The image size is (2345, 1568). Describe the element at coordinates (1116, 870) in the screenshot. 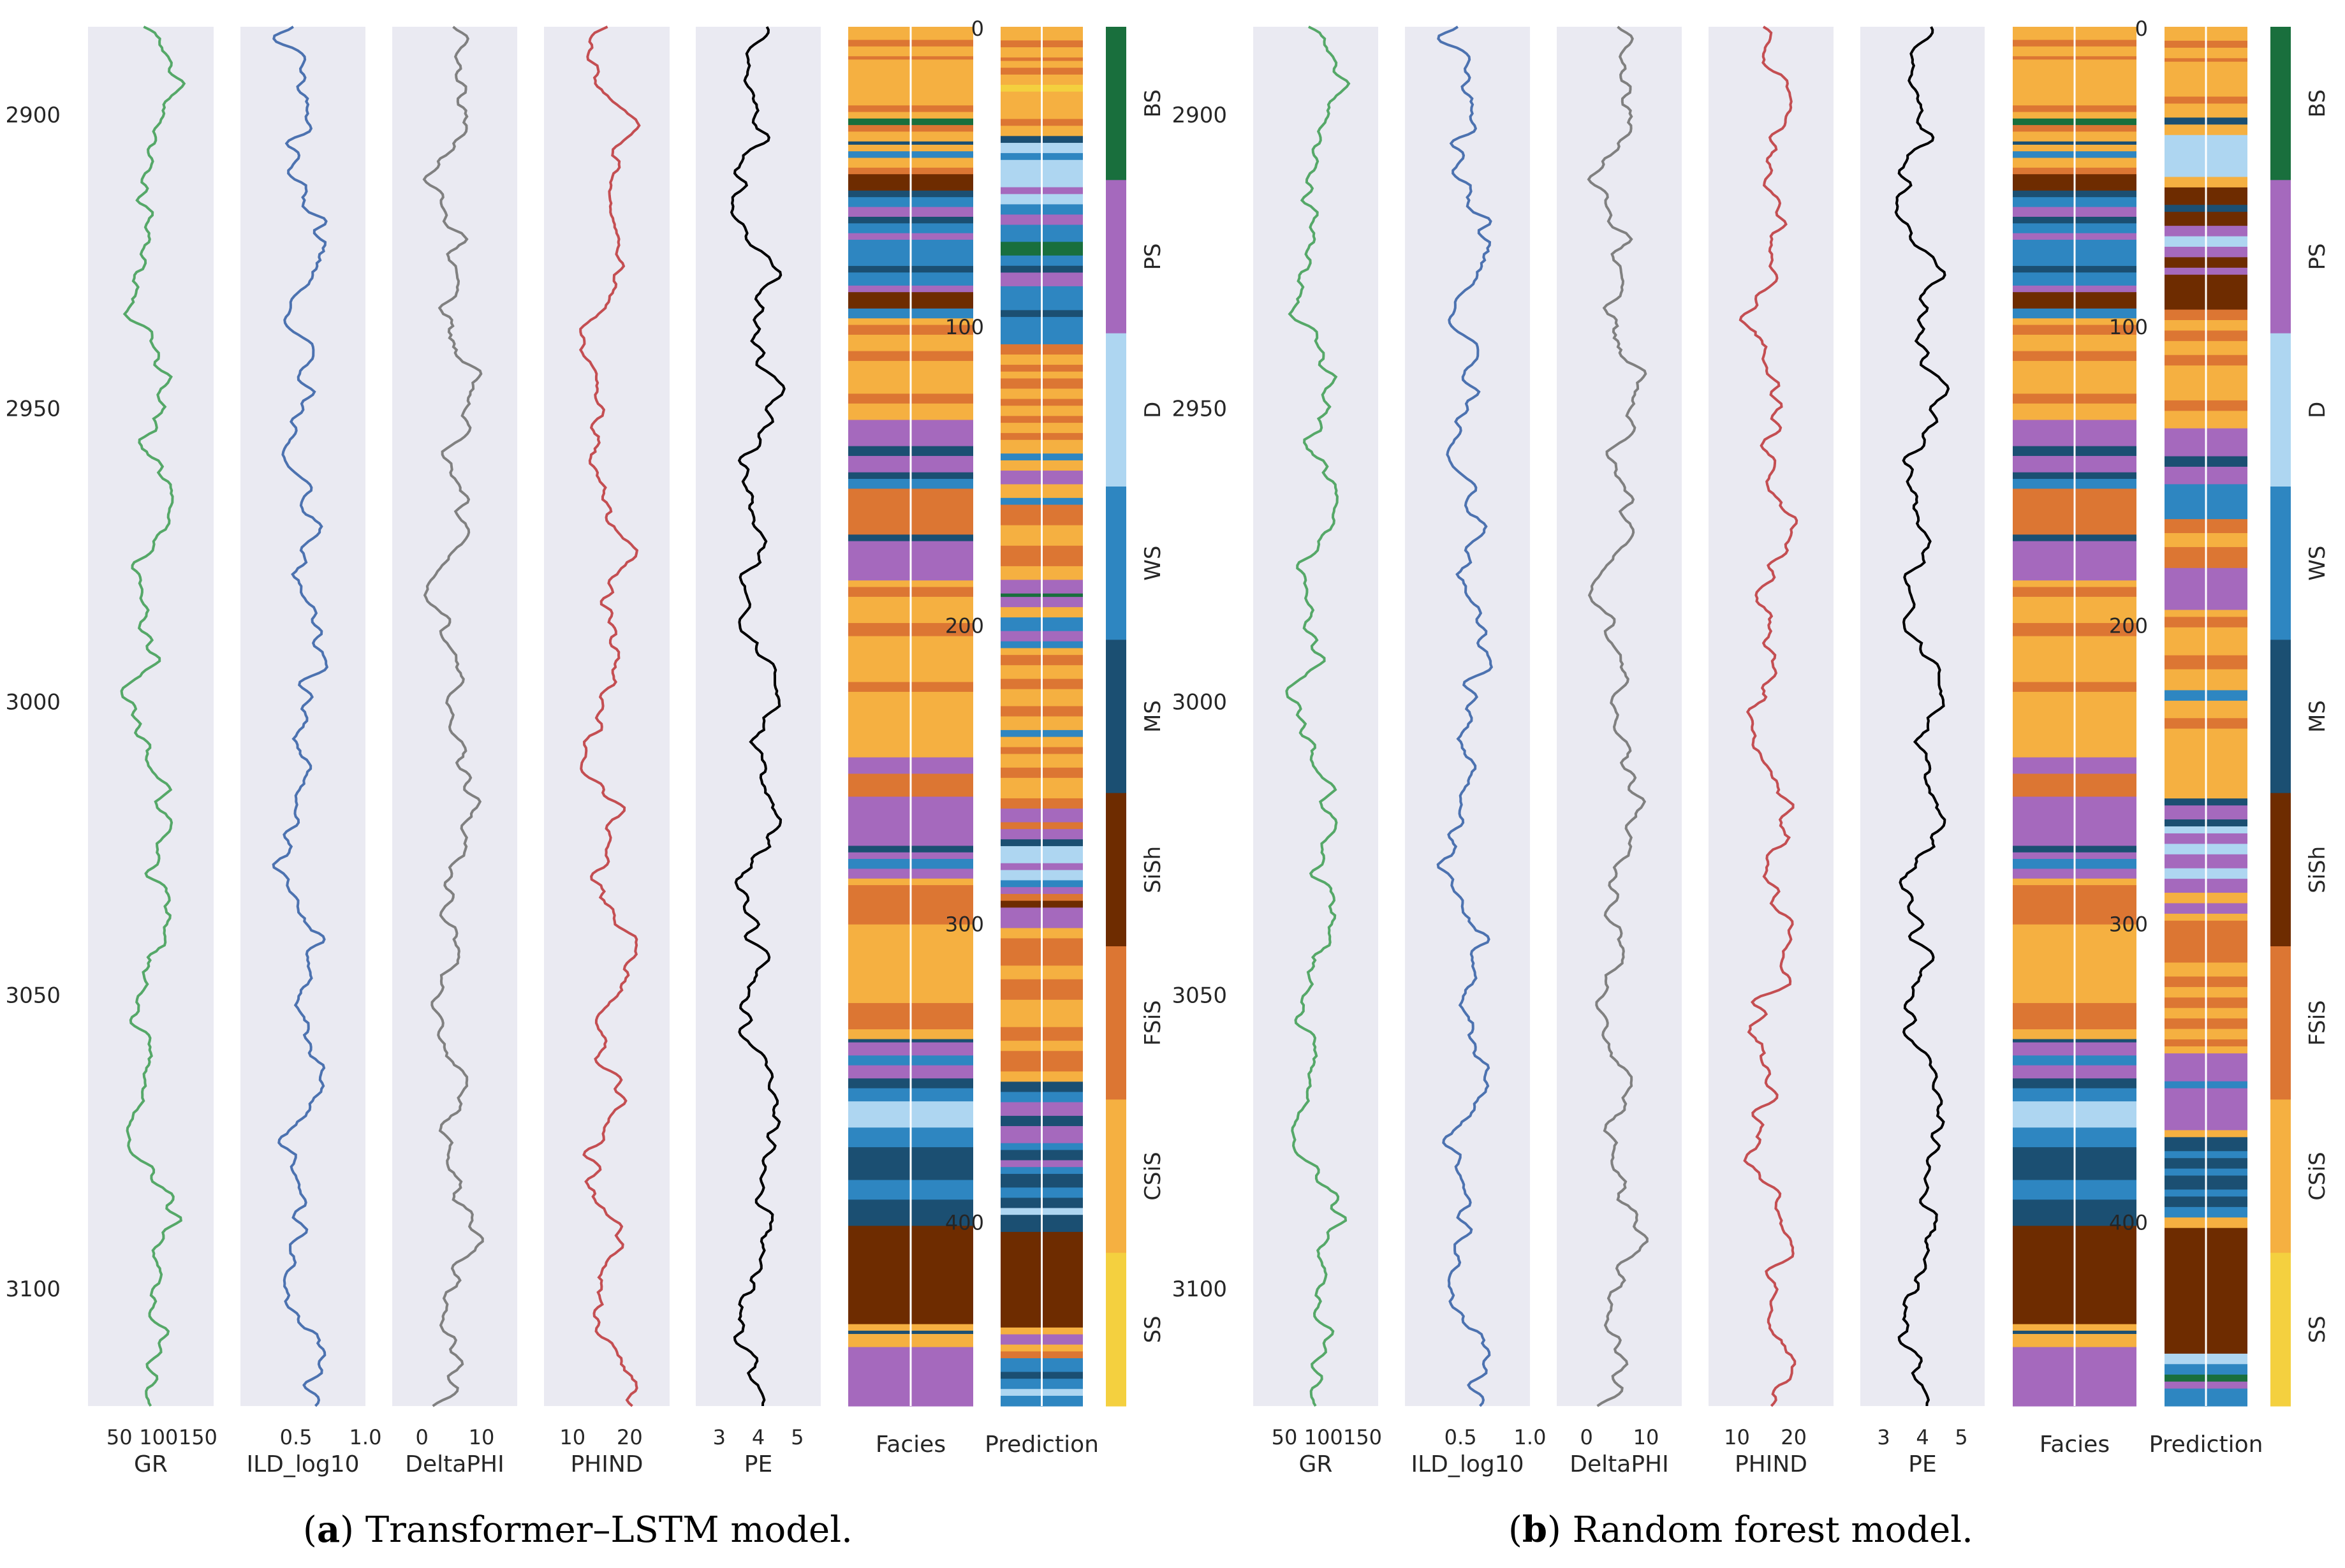

I see `colorbar-swatch-sish` at that location.